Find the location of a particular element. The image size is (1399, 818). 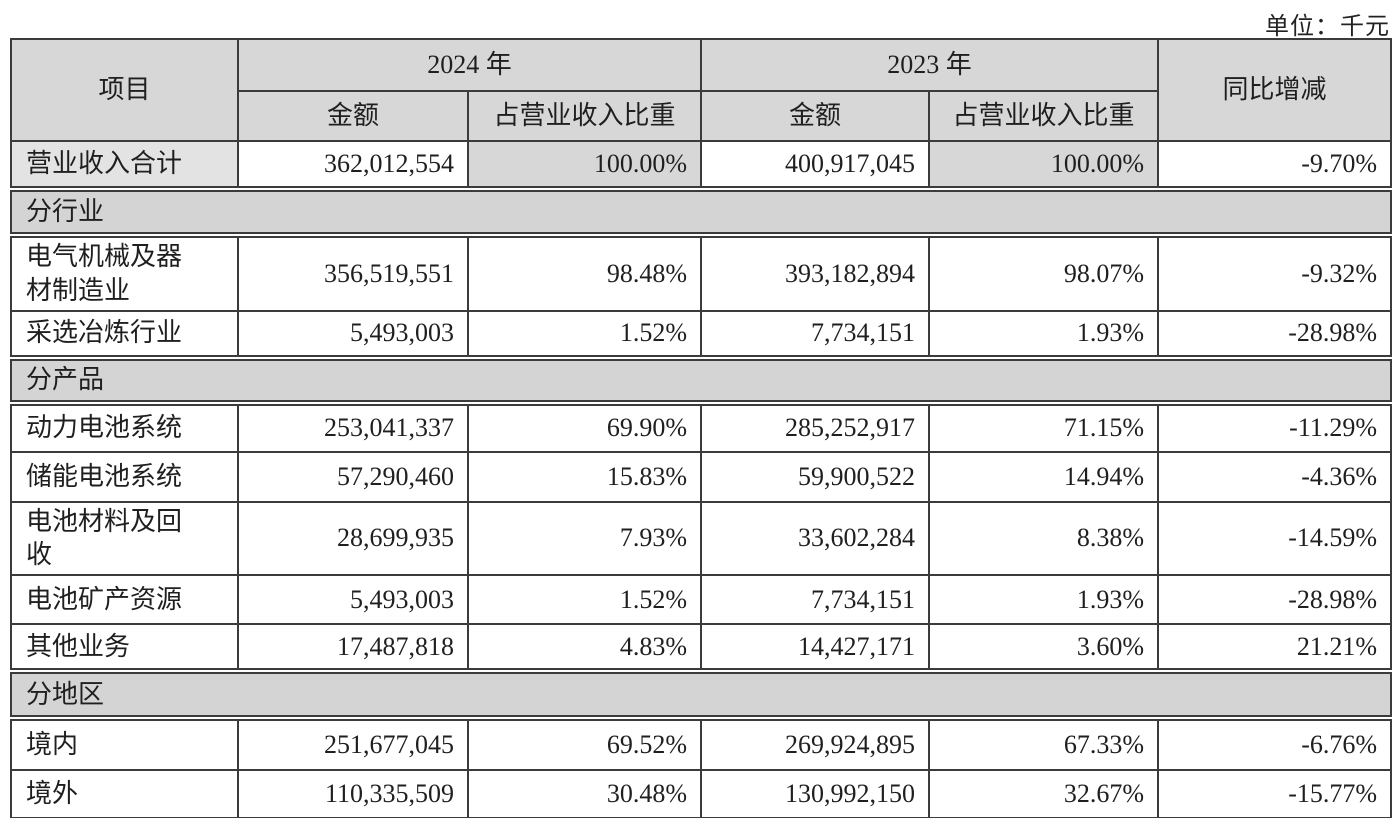

cell-pct-2023: 100.00% is located at coordinates (1044, 165).